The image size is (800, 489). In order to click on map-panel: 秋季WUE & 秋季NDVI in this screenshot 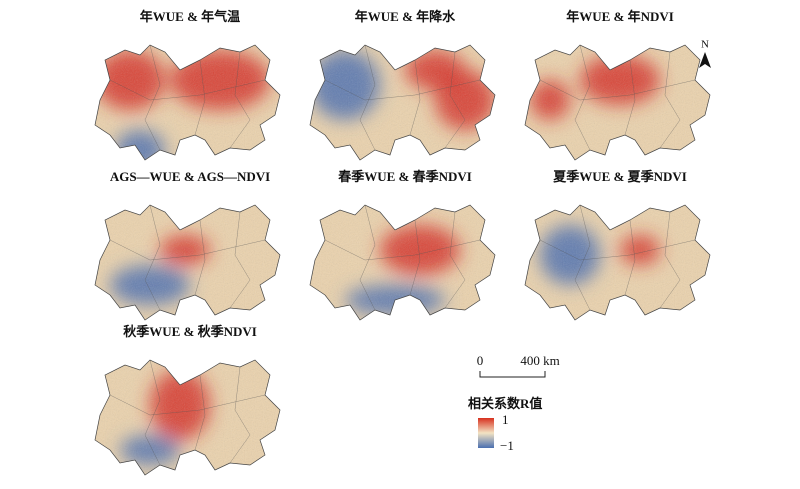, I will do `click(187, 400)`.